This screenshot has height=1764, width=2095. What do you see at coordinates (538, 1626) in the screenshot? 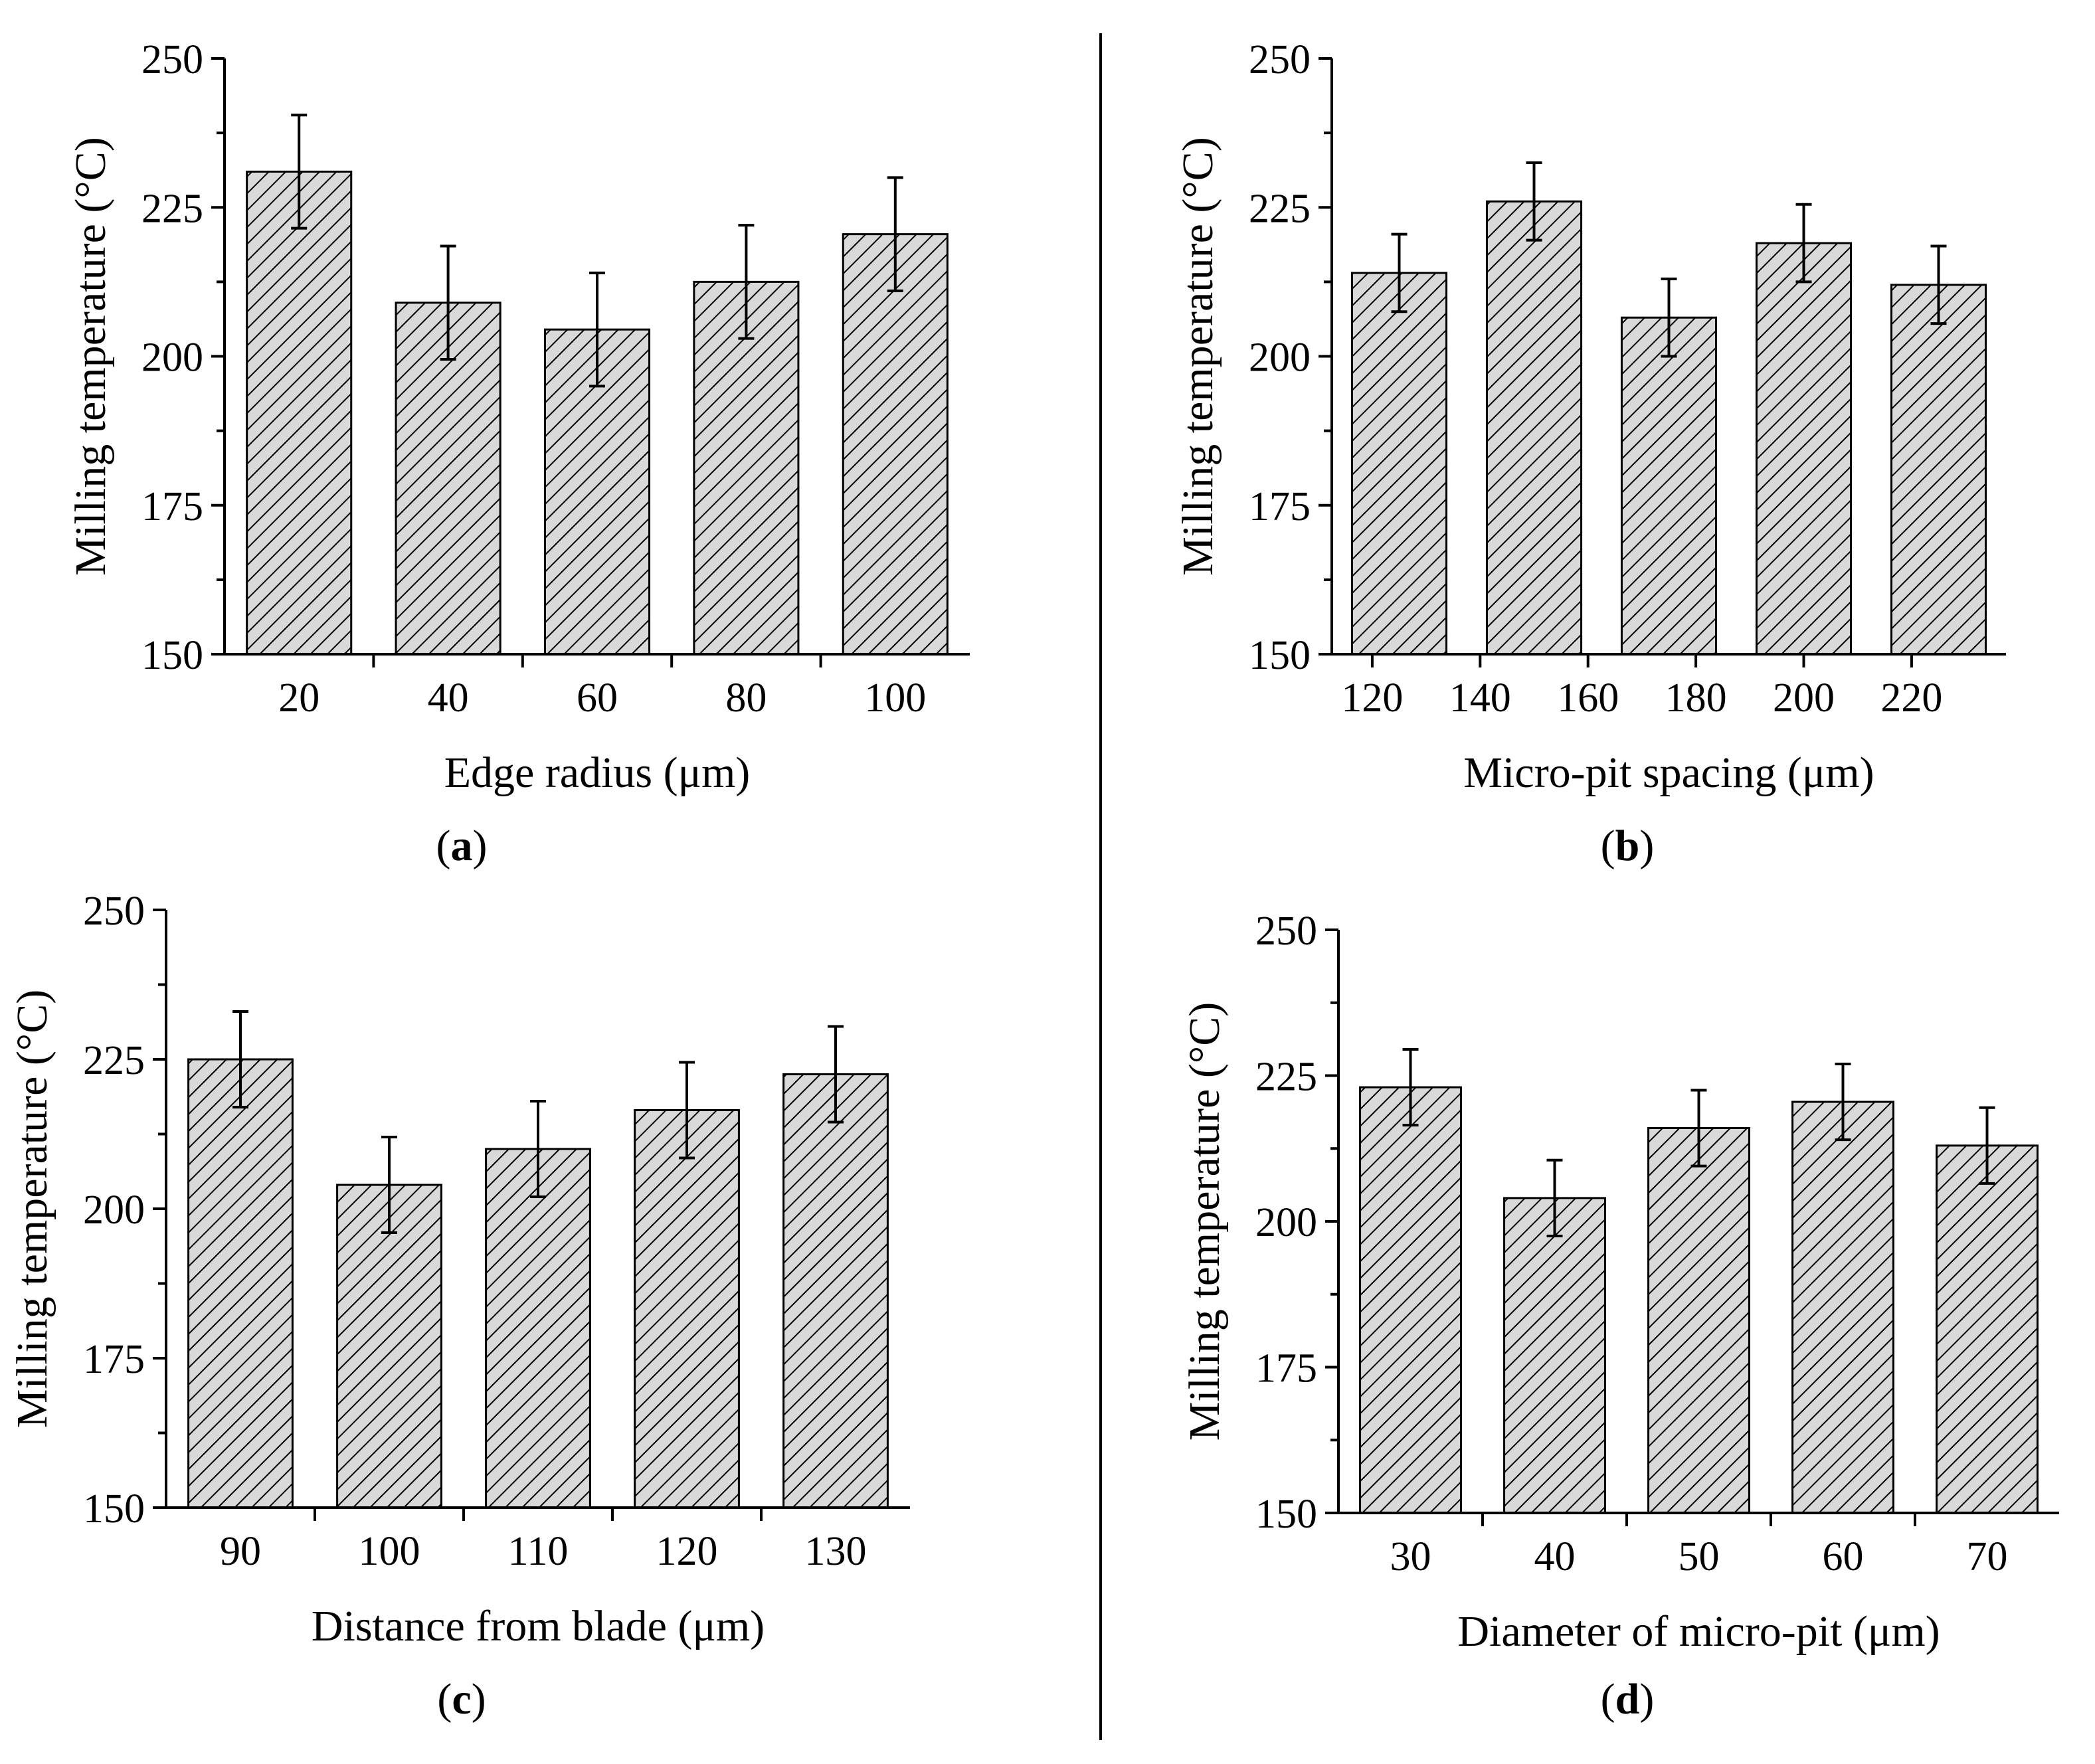
I see `x-axis-title: Distance from blade (μm)` at bounding box center [538, 1626].